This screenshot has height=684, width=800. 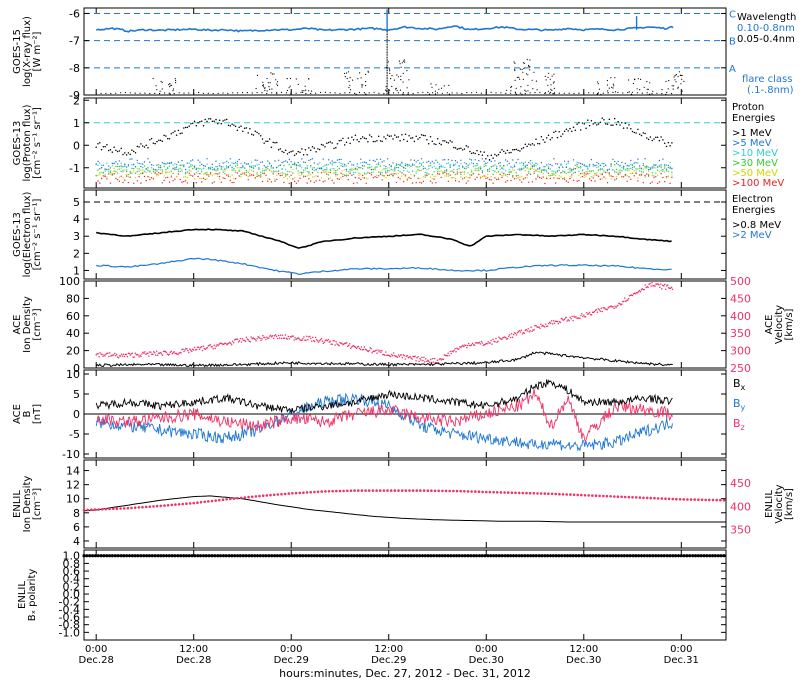 What do you see at coordinates (73, 374) in the screenshot?
I see `ace-b-ytick-label: 10` at bounding box center [73, 374].